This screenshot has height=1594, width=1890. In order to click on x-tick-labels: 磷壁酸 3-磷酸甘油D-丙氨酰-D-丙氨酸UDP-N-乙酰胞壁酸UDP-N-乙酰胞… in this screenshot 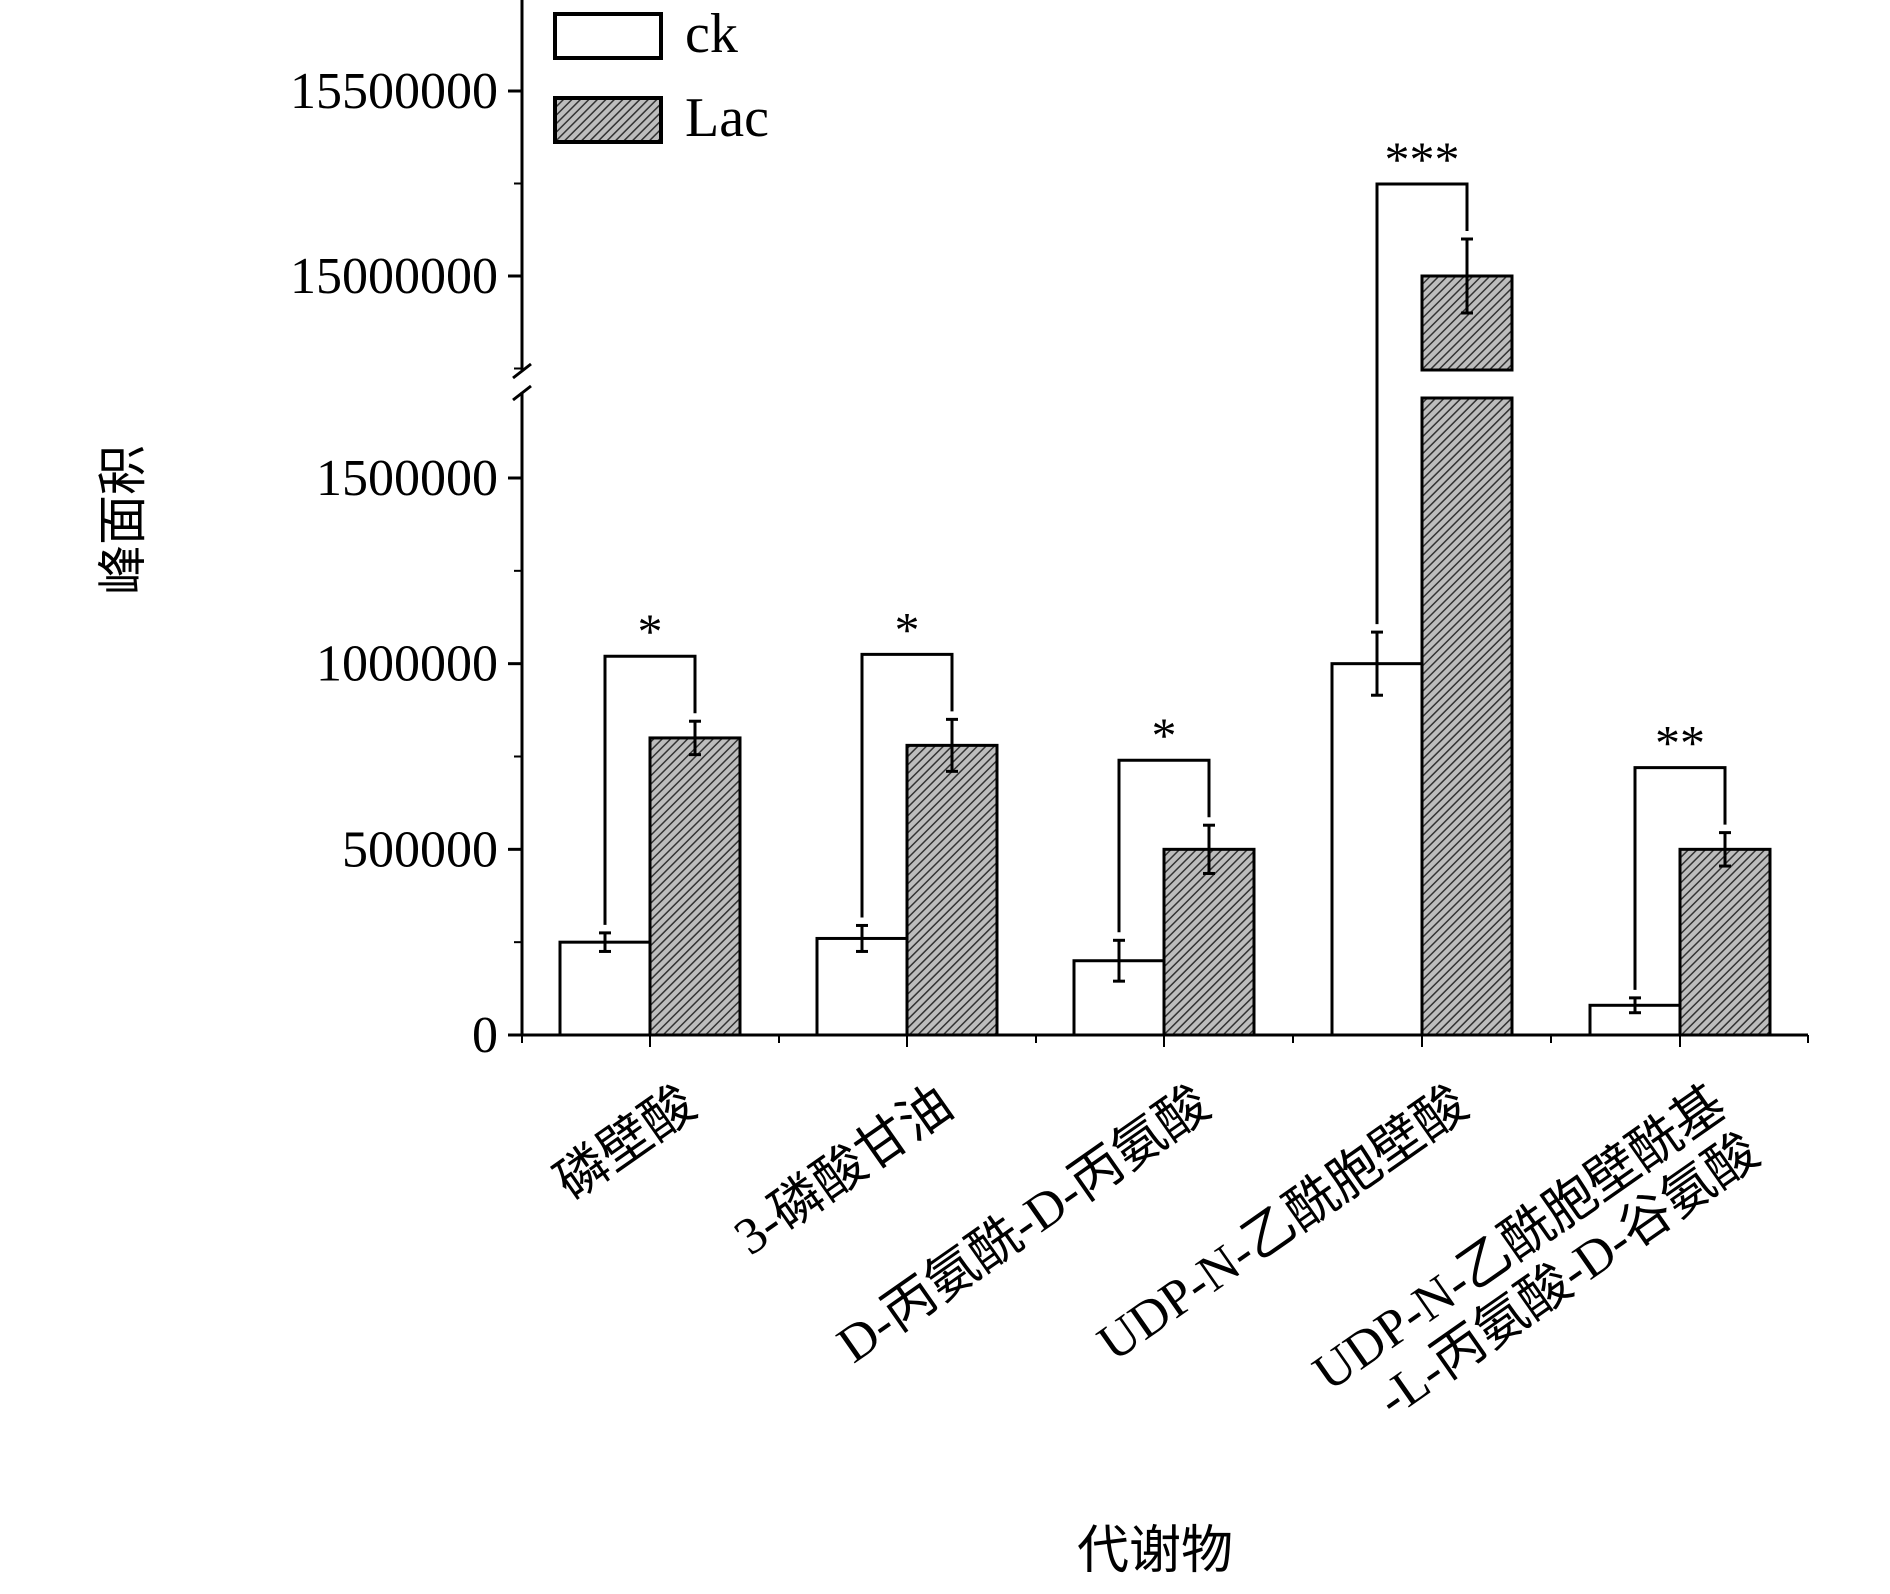, I will do `click(1157, 1252)`.